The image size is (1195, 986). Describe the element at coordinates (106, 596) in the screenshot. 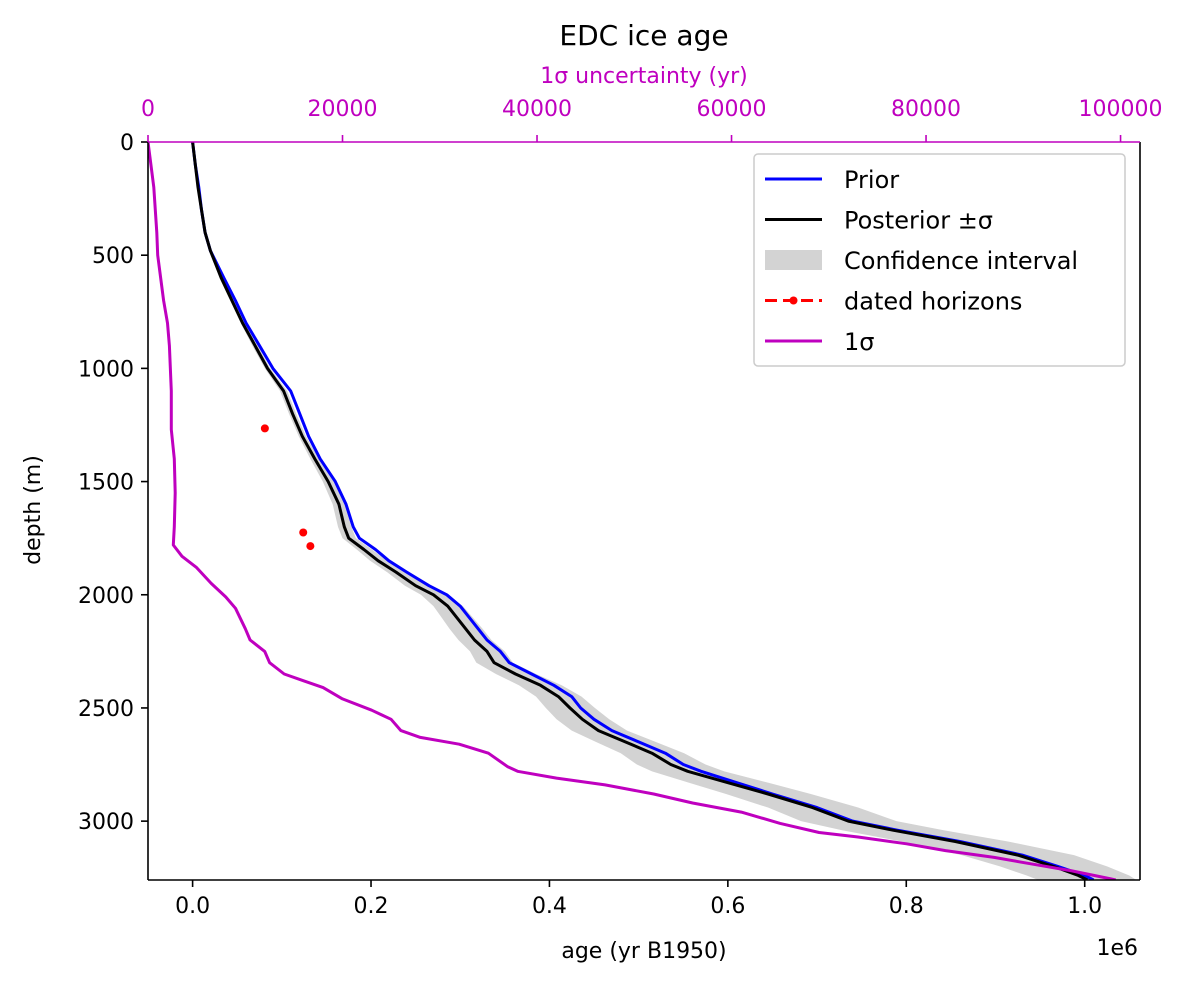

I see `y-tick-label: 2000` at that location.